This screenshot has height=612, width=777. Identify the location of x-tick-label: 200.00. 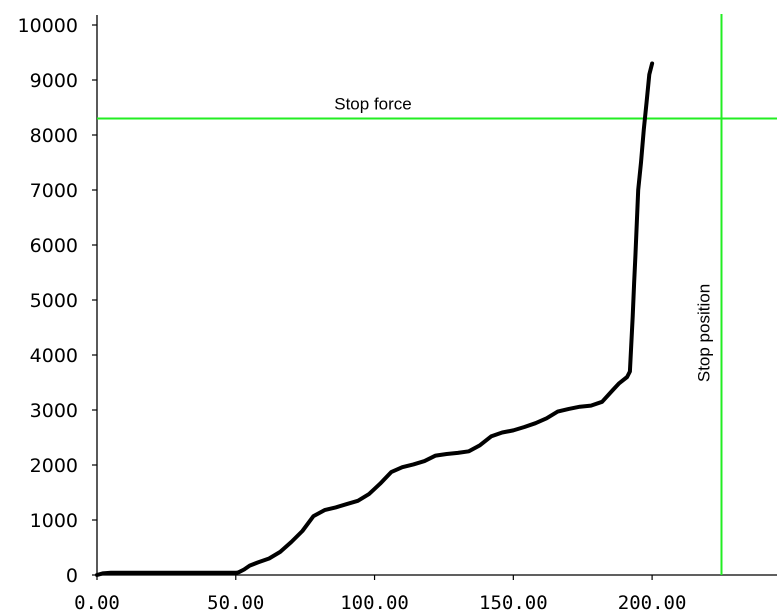
(652, 602).